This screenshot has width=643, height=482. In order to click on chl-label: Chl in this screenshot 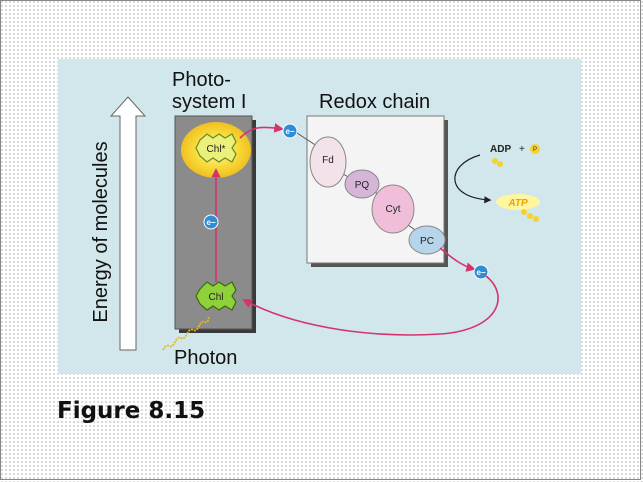, I will do `click(215, 297)`.